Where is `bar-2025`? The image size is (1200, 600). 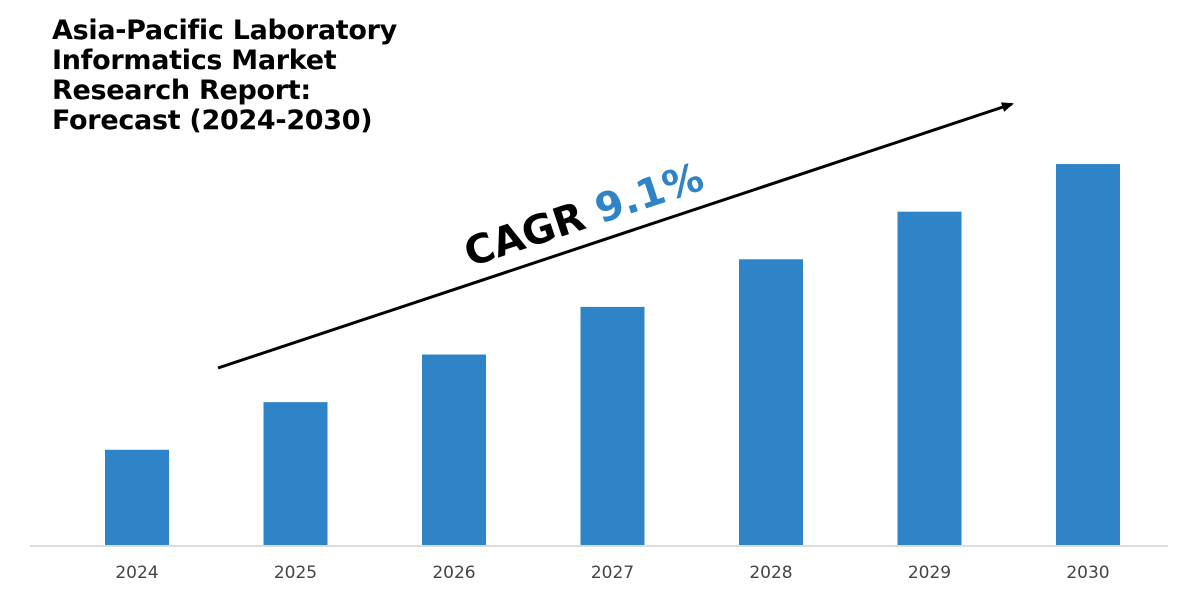
bar-2025 is located at coordinates (295, 473).